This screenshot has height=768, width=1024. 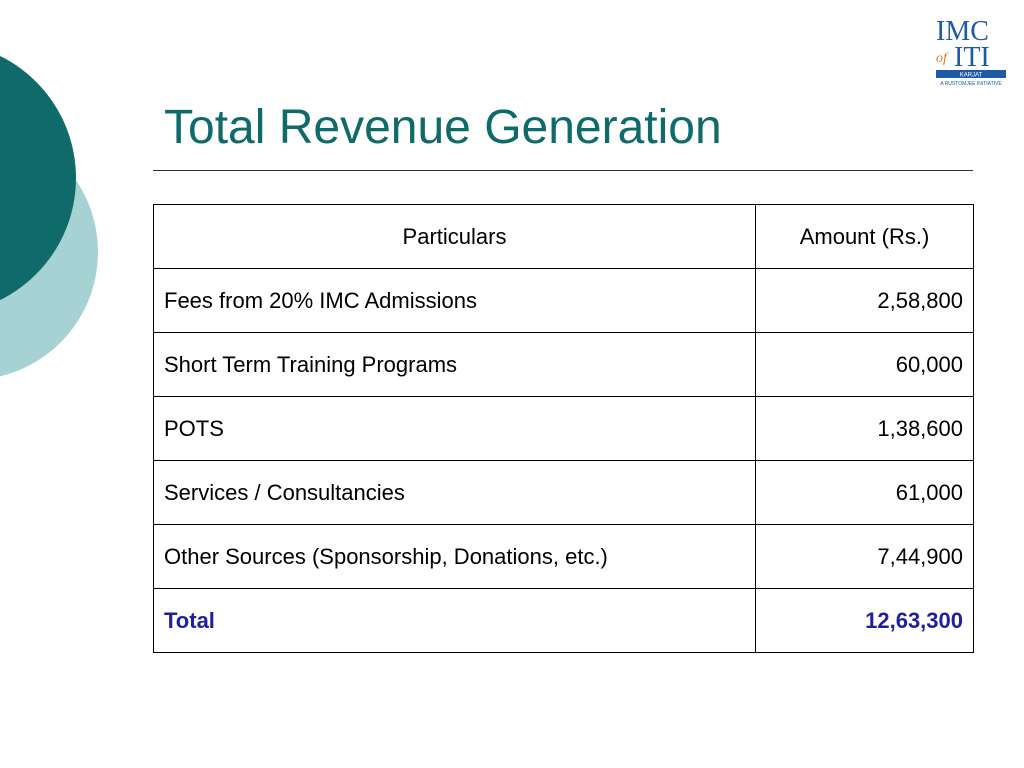 I want to click on decorative-circles, so click(x=49, y=216).